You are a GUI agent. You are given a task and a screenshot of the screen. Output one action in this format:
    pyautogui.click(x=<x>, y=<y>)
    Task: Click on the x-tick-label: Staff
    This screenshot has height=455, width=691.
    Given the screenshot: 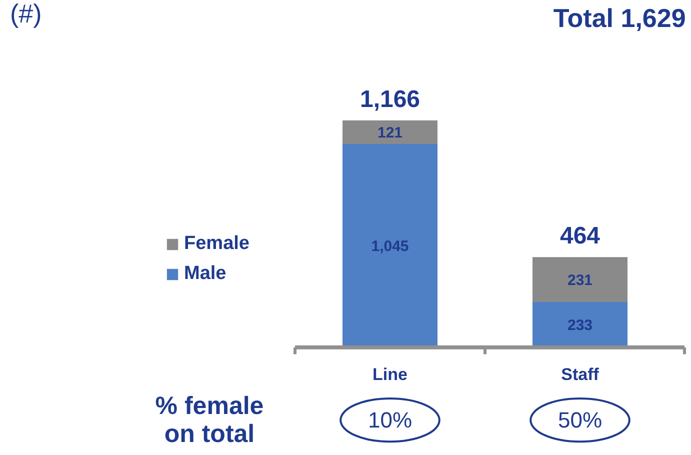 What is the action you would take?
    pyautogui.click(x=580, y=374)
    